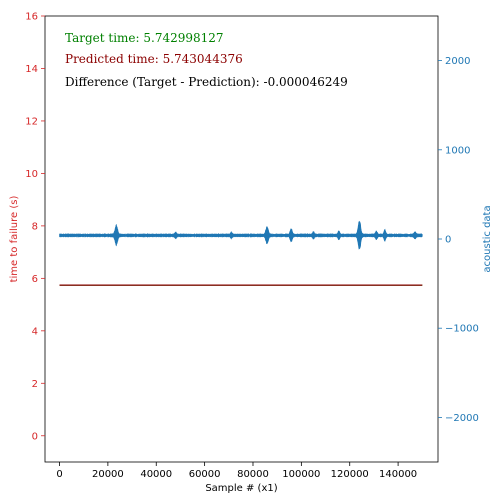 Image resolution: width=504 pixels, height=504 pixels. I want to click on y-left-tick-label: 6, so click(35, 279).